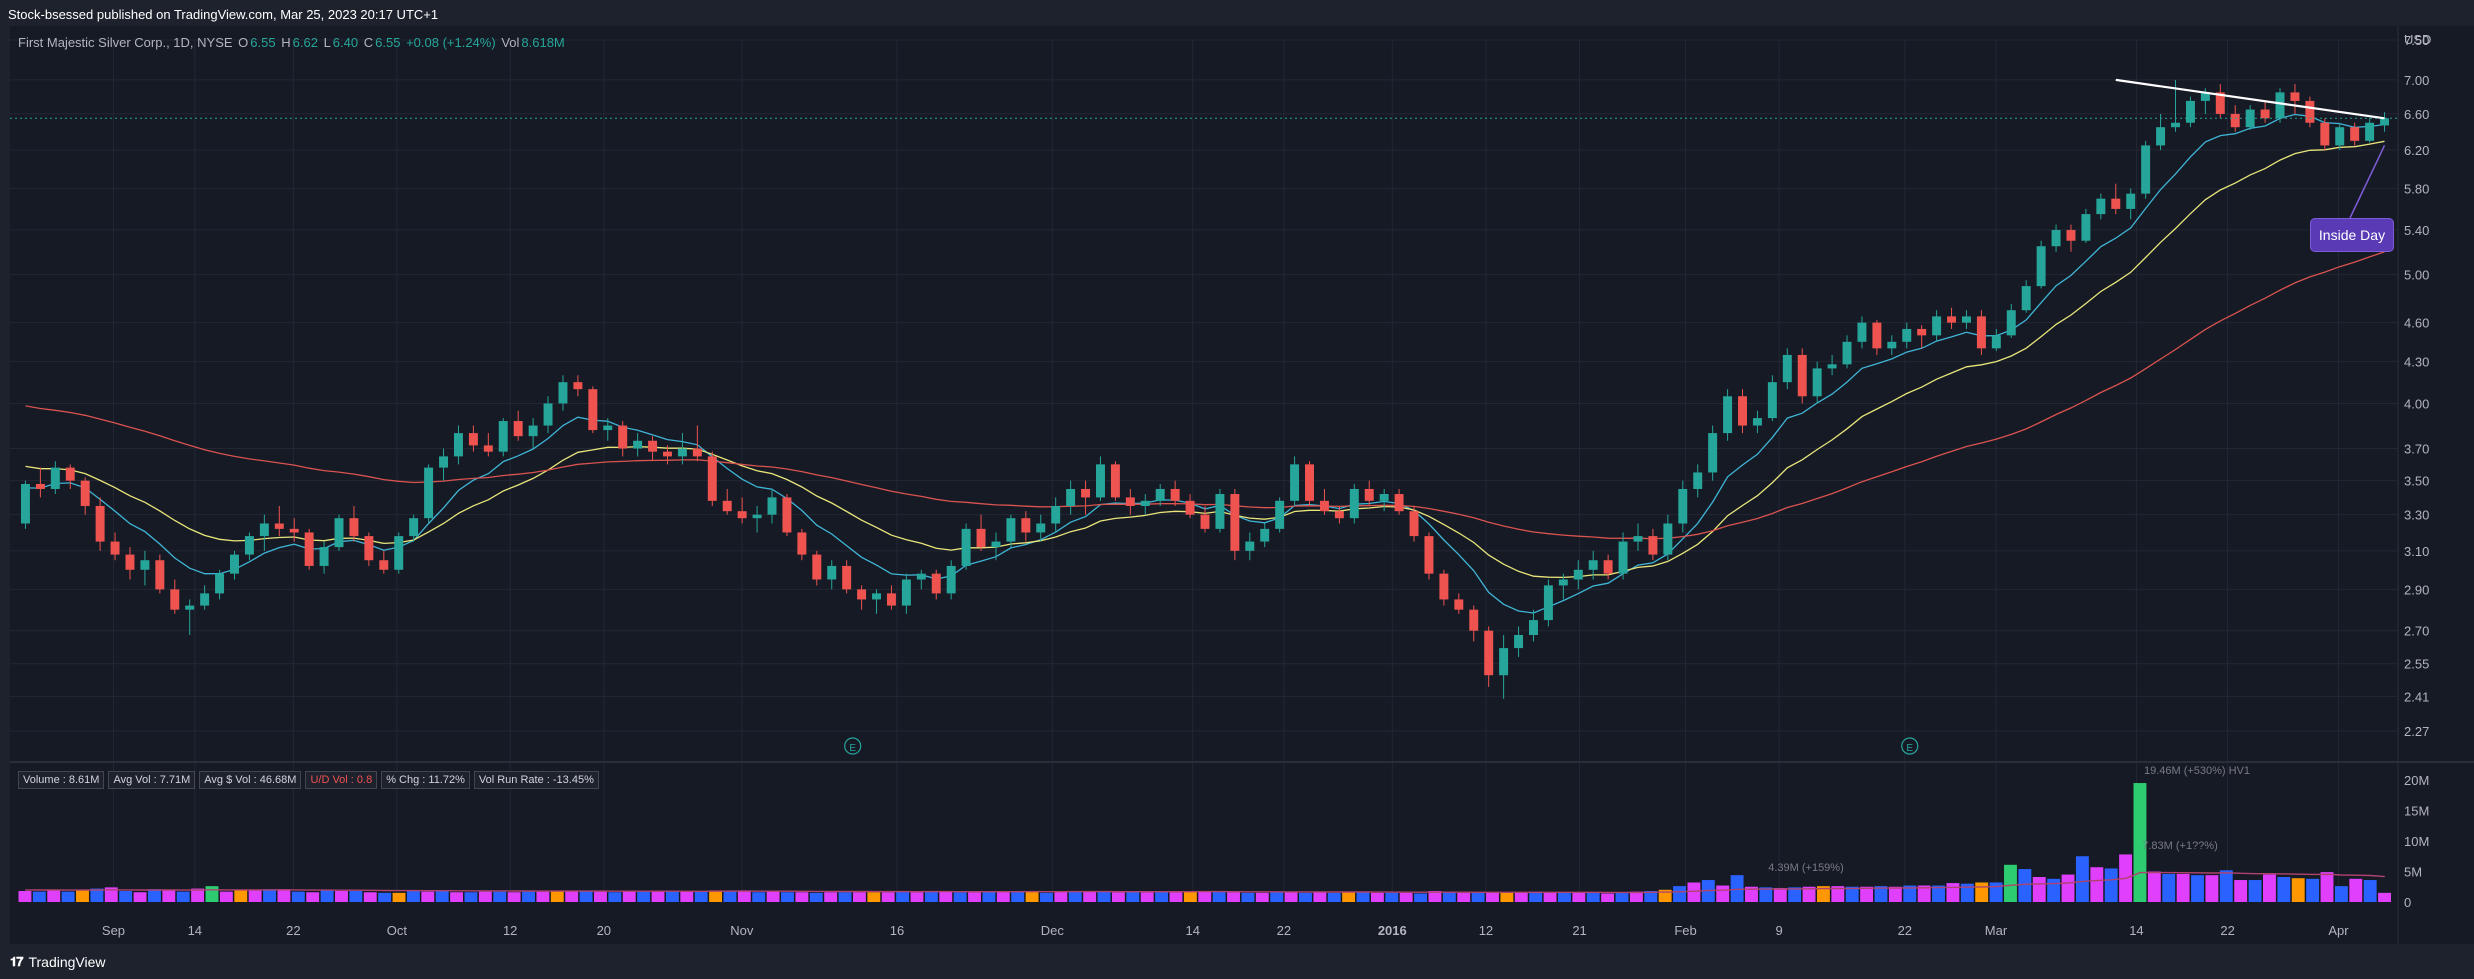 The height and width of the screenshot is (979, 2474). Describe the element at coordinates (1237, 961) in the screenshot. I see `footer-bar: 𝟏𝟕 TradingView` at that location.